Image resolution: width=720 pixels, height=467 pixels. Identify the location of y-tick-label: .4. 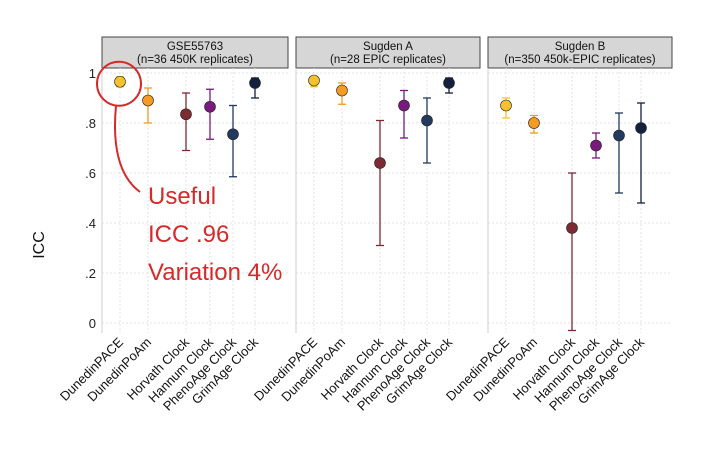
(90, 223).